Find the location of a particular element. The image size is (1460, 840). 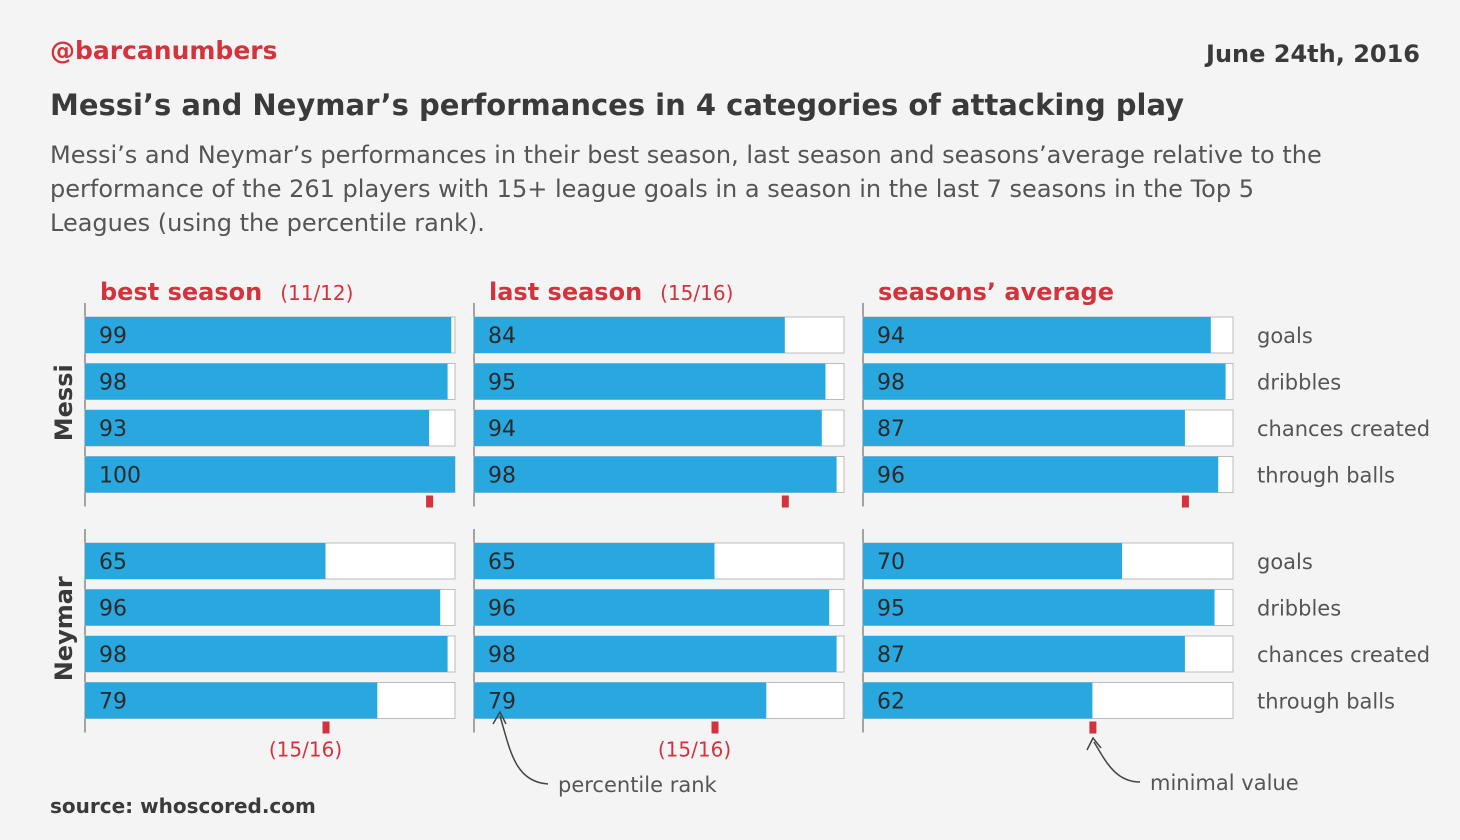

minimal-value-arrowhead is located at coordinates (1094, 743).